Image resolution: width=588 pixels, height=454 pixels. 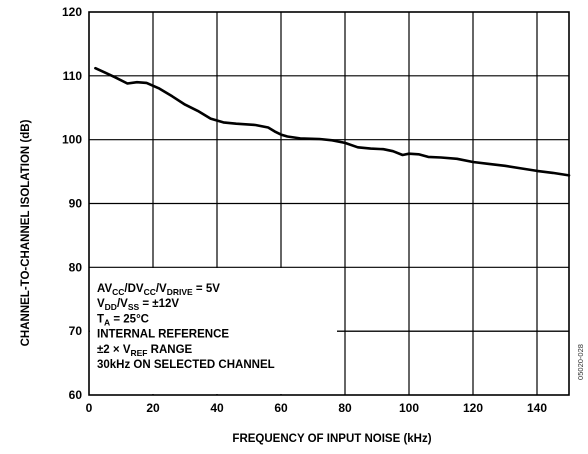 I want to click on x-tick-labels: 0 20 40 60 80 100 120 140, so click(x=317, y=408).